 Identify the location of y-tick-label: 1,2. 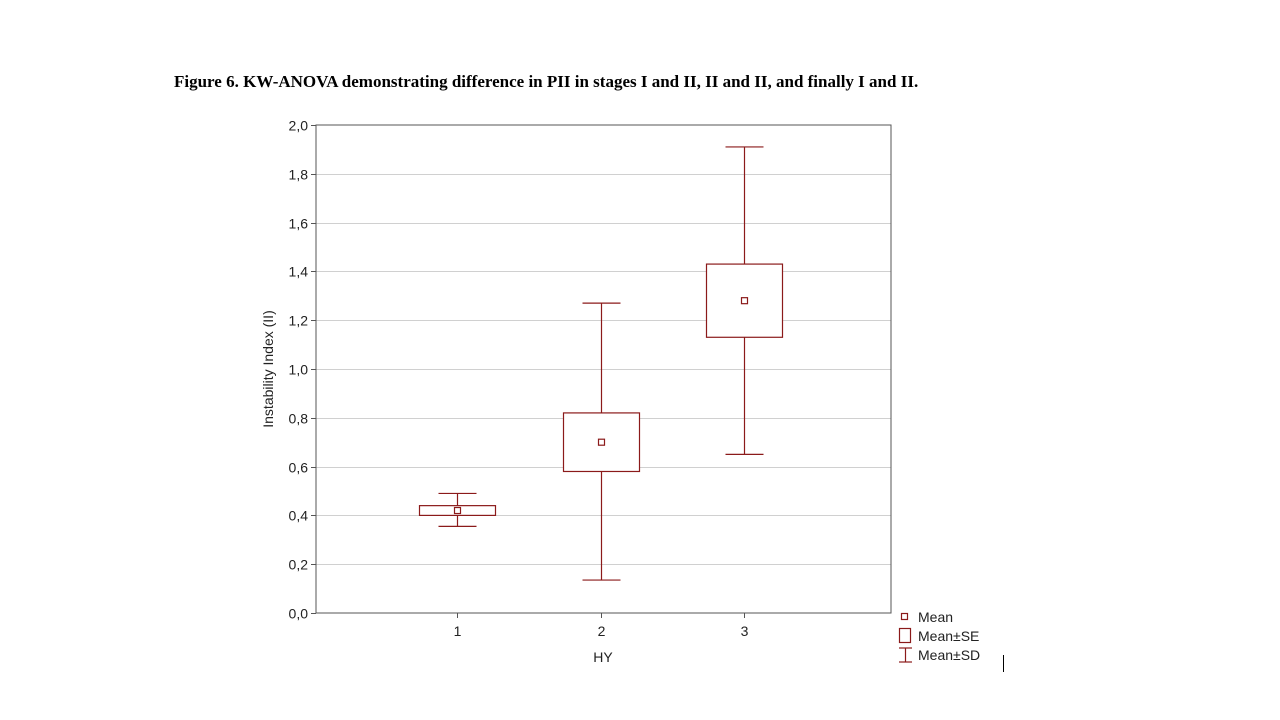
(299, 321).